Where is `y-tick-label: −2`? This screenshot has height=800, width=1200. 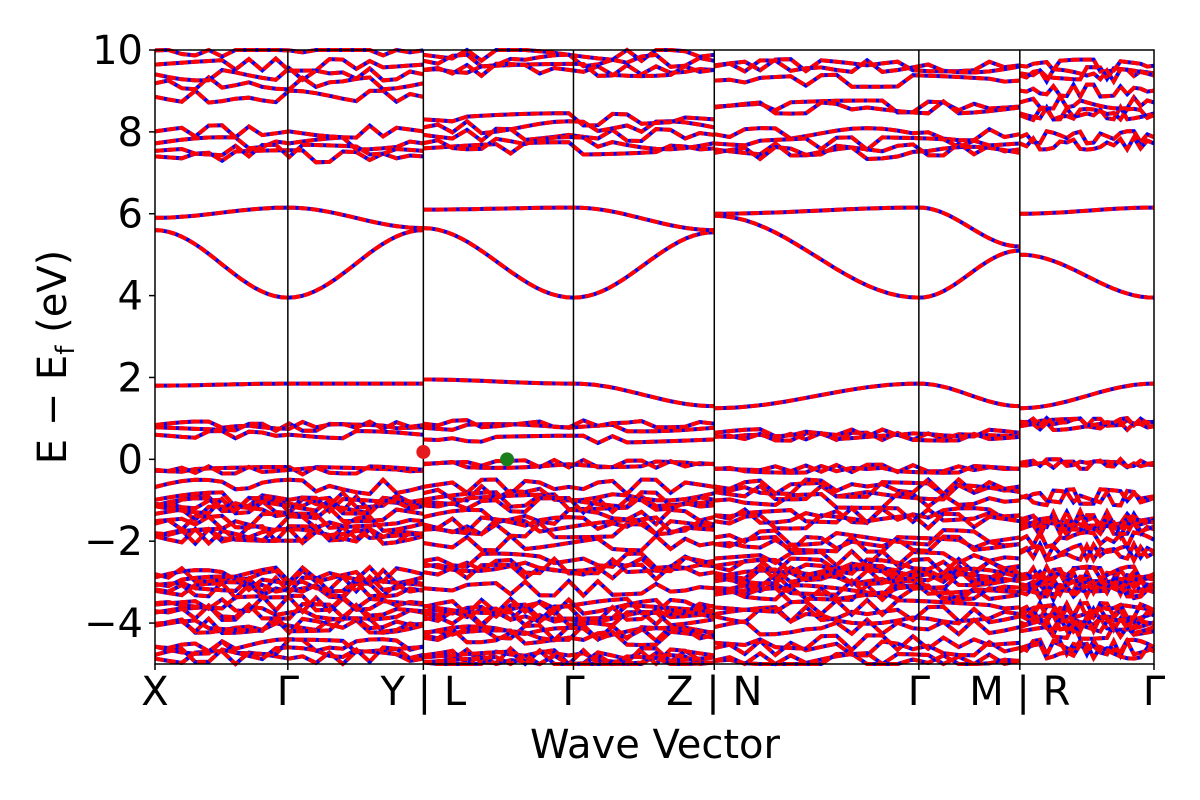
y-tick-label: −2 is located at coordinates (113, 542).